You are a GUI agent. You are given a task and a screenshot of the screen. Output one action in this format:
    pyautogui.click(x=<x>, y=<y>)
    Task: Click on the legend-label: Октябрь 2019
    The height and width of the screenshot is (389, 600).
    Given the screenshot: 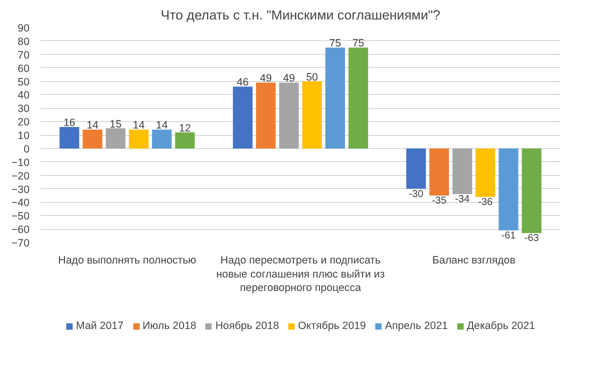 What is the action you would take?
    pyautogui.click(x=332, y=326)
    